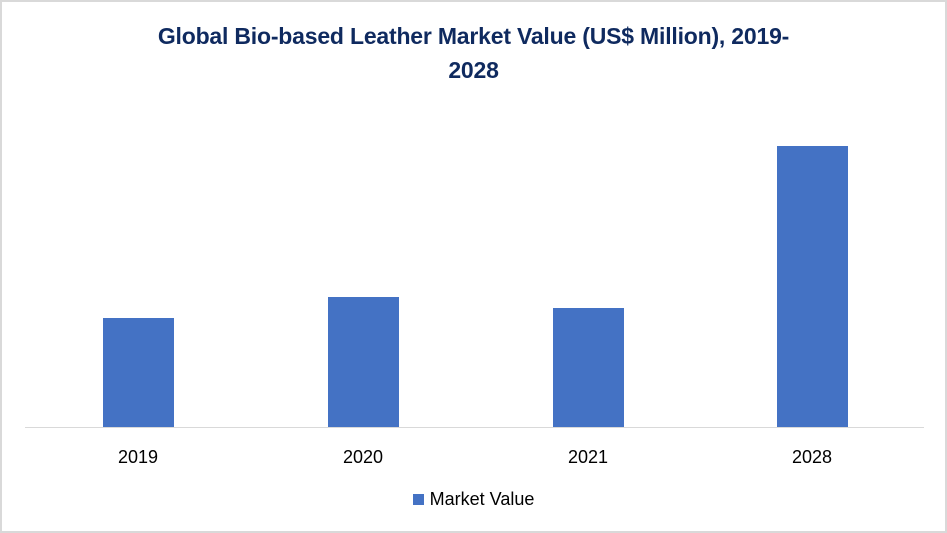  What do you see at coordinates (474, 427) in the screenshot?
I see `x-axis-line` at bounding box center [474, 427].